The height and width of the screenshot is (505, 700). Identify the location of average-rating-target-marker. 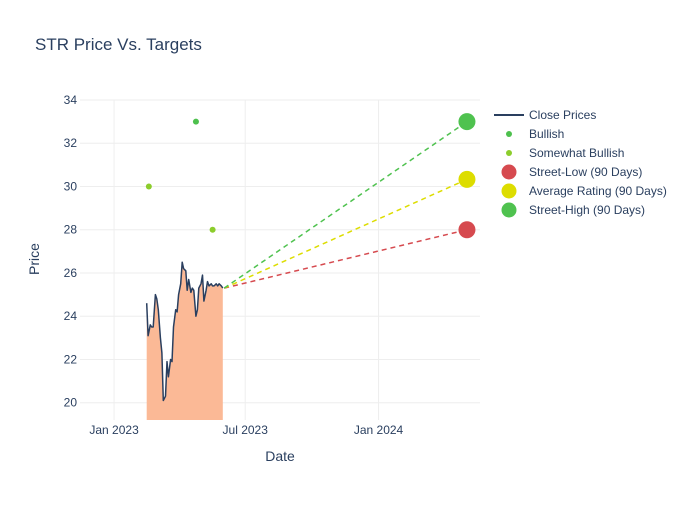
(467, 179).